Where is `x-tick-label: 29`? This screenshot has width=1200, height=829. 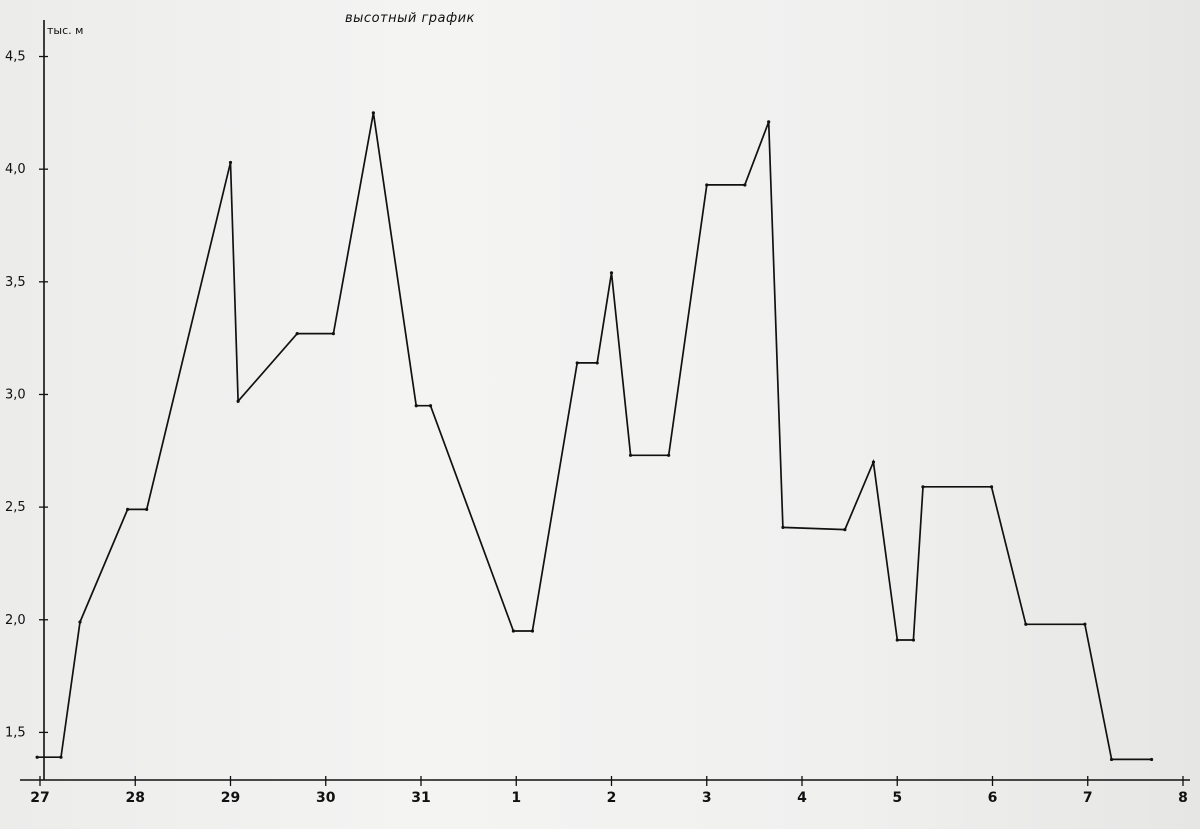
x-tick-label: 29 is located at coordinates (230, 798).